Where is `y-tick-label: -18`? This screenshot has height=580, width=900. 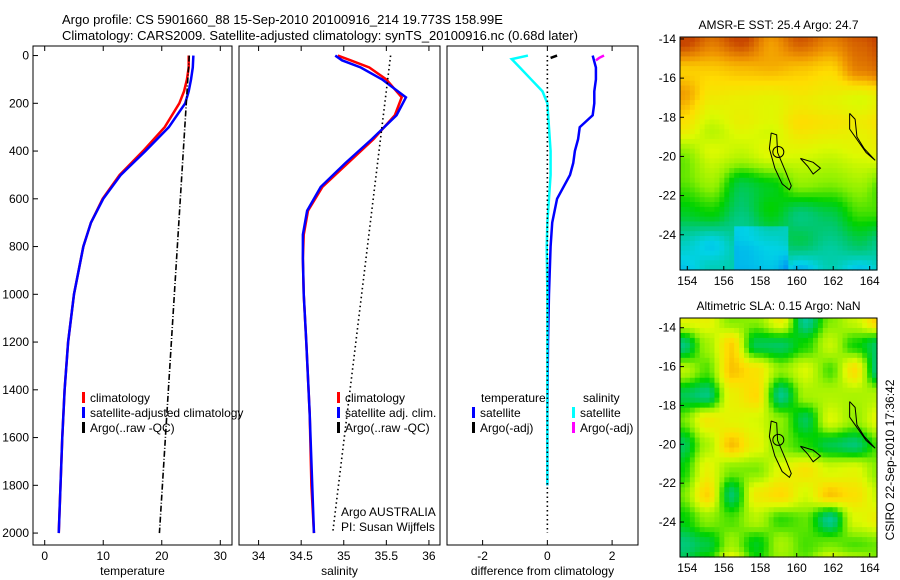 y-tick-label: -18 is located at coordinates (668, 117).